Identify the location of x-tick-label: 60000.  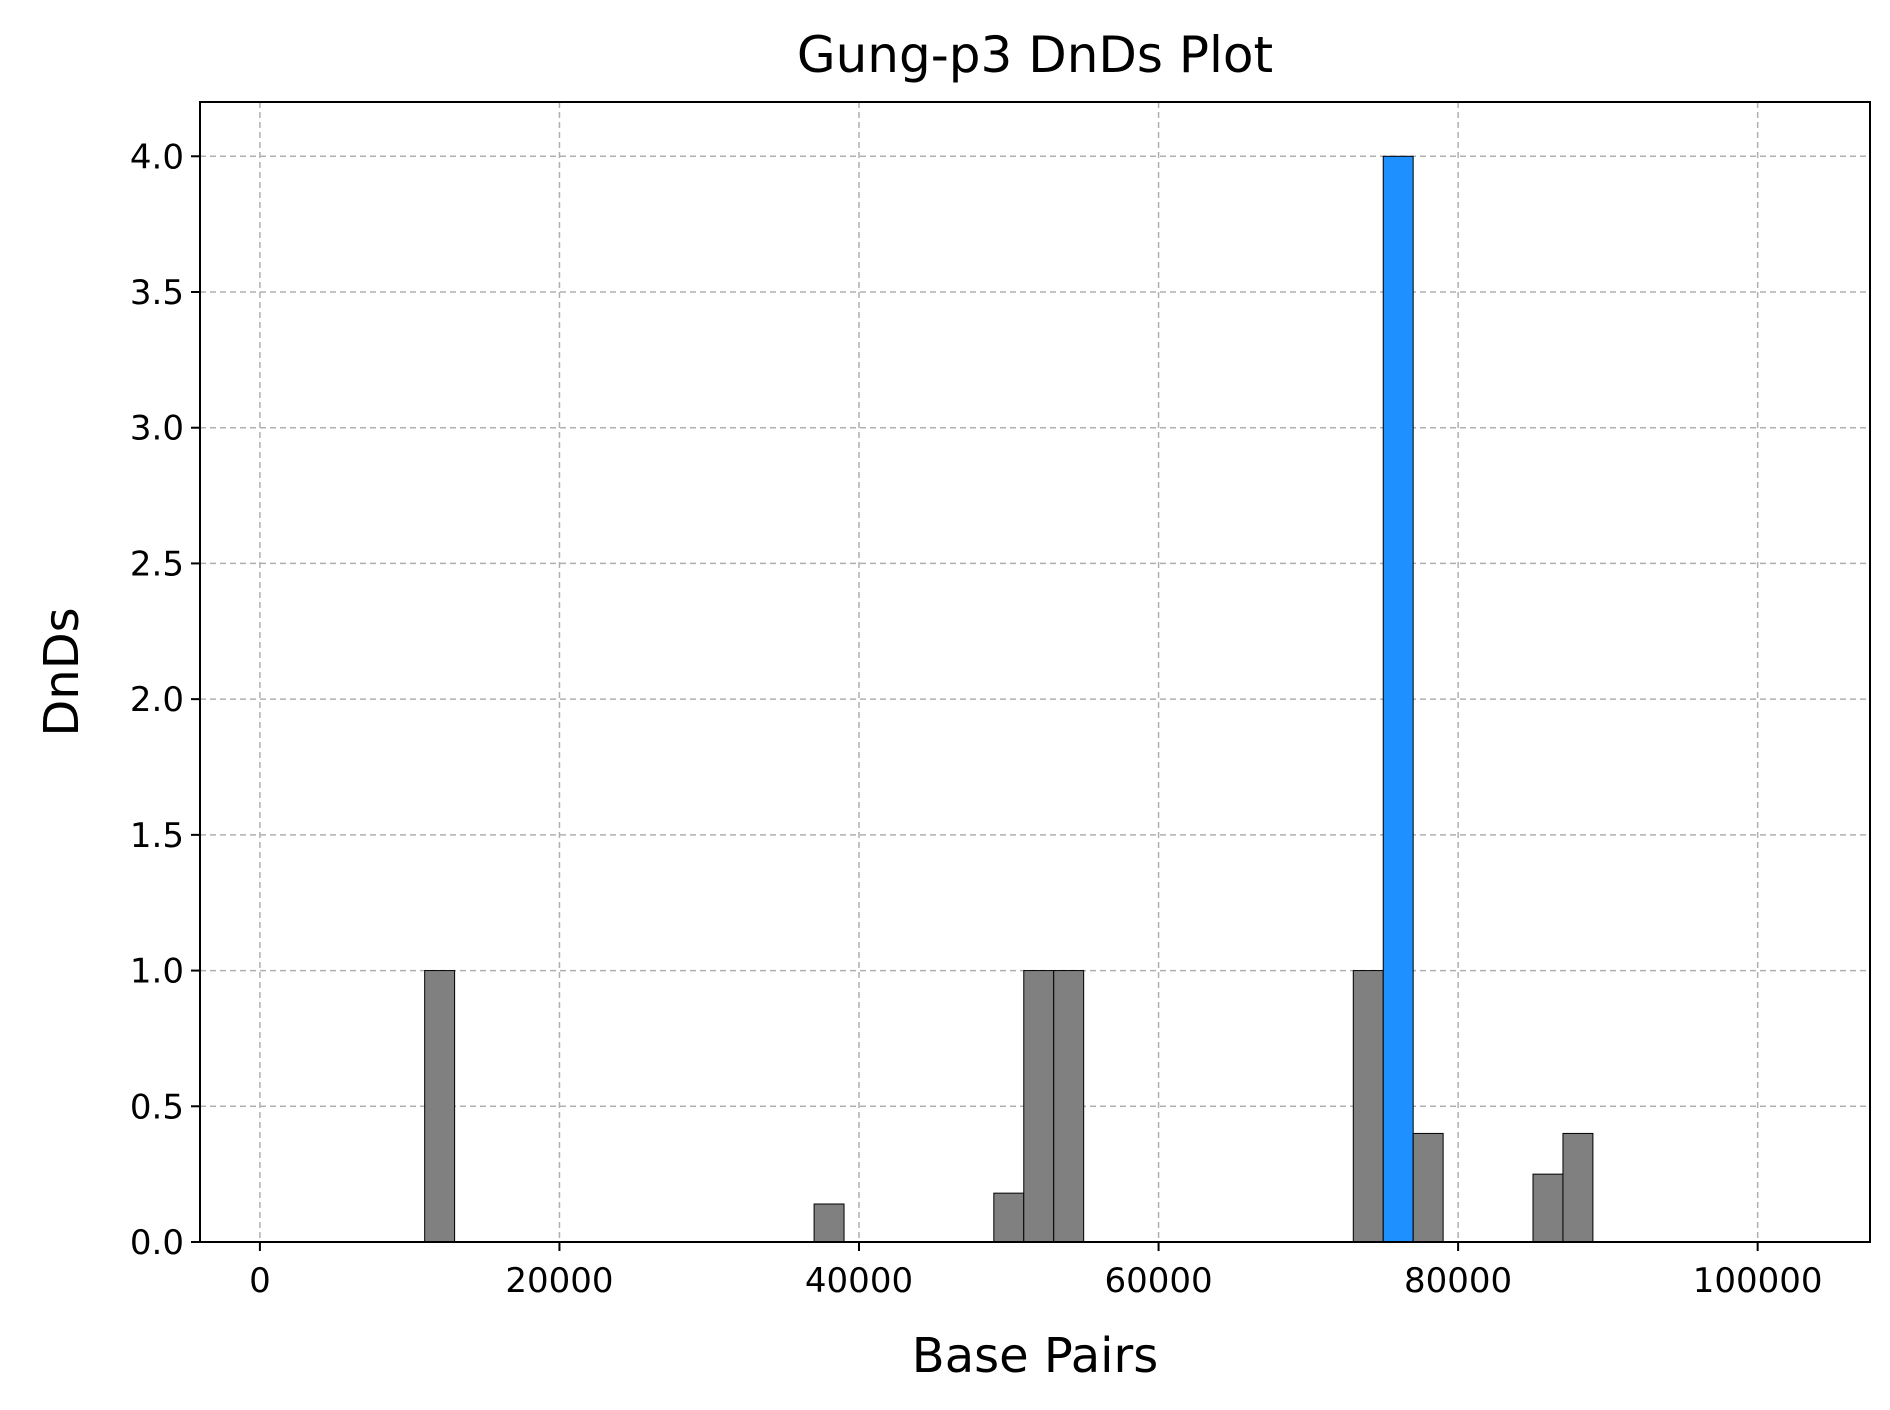
(1158, 1281).